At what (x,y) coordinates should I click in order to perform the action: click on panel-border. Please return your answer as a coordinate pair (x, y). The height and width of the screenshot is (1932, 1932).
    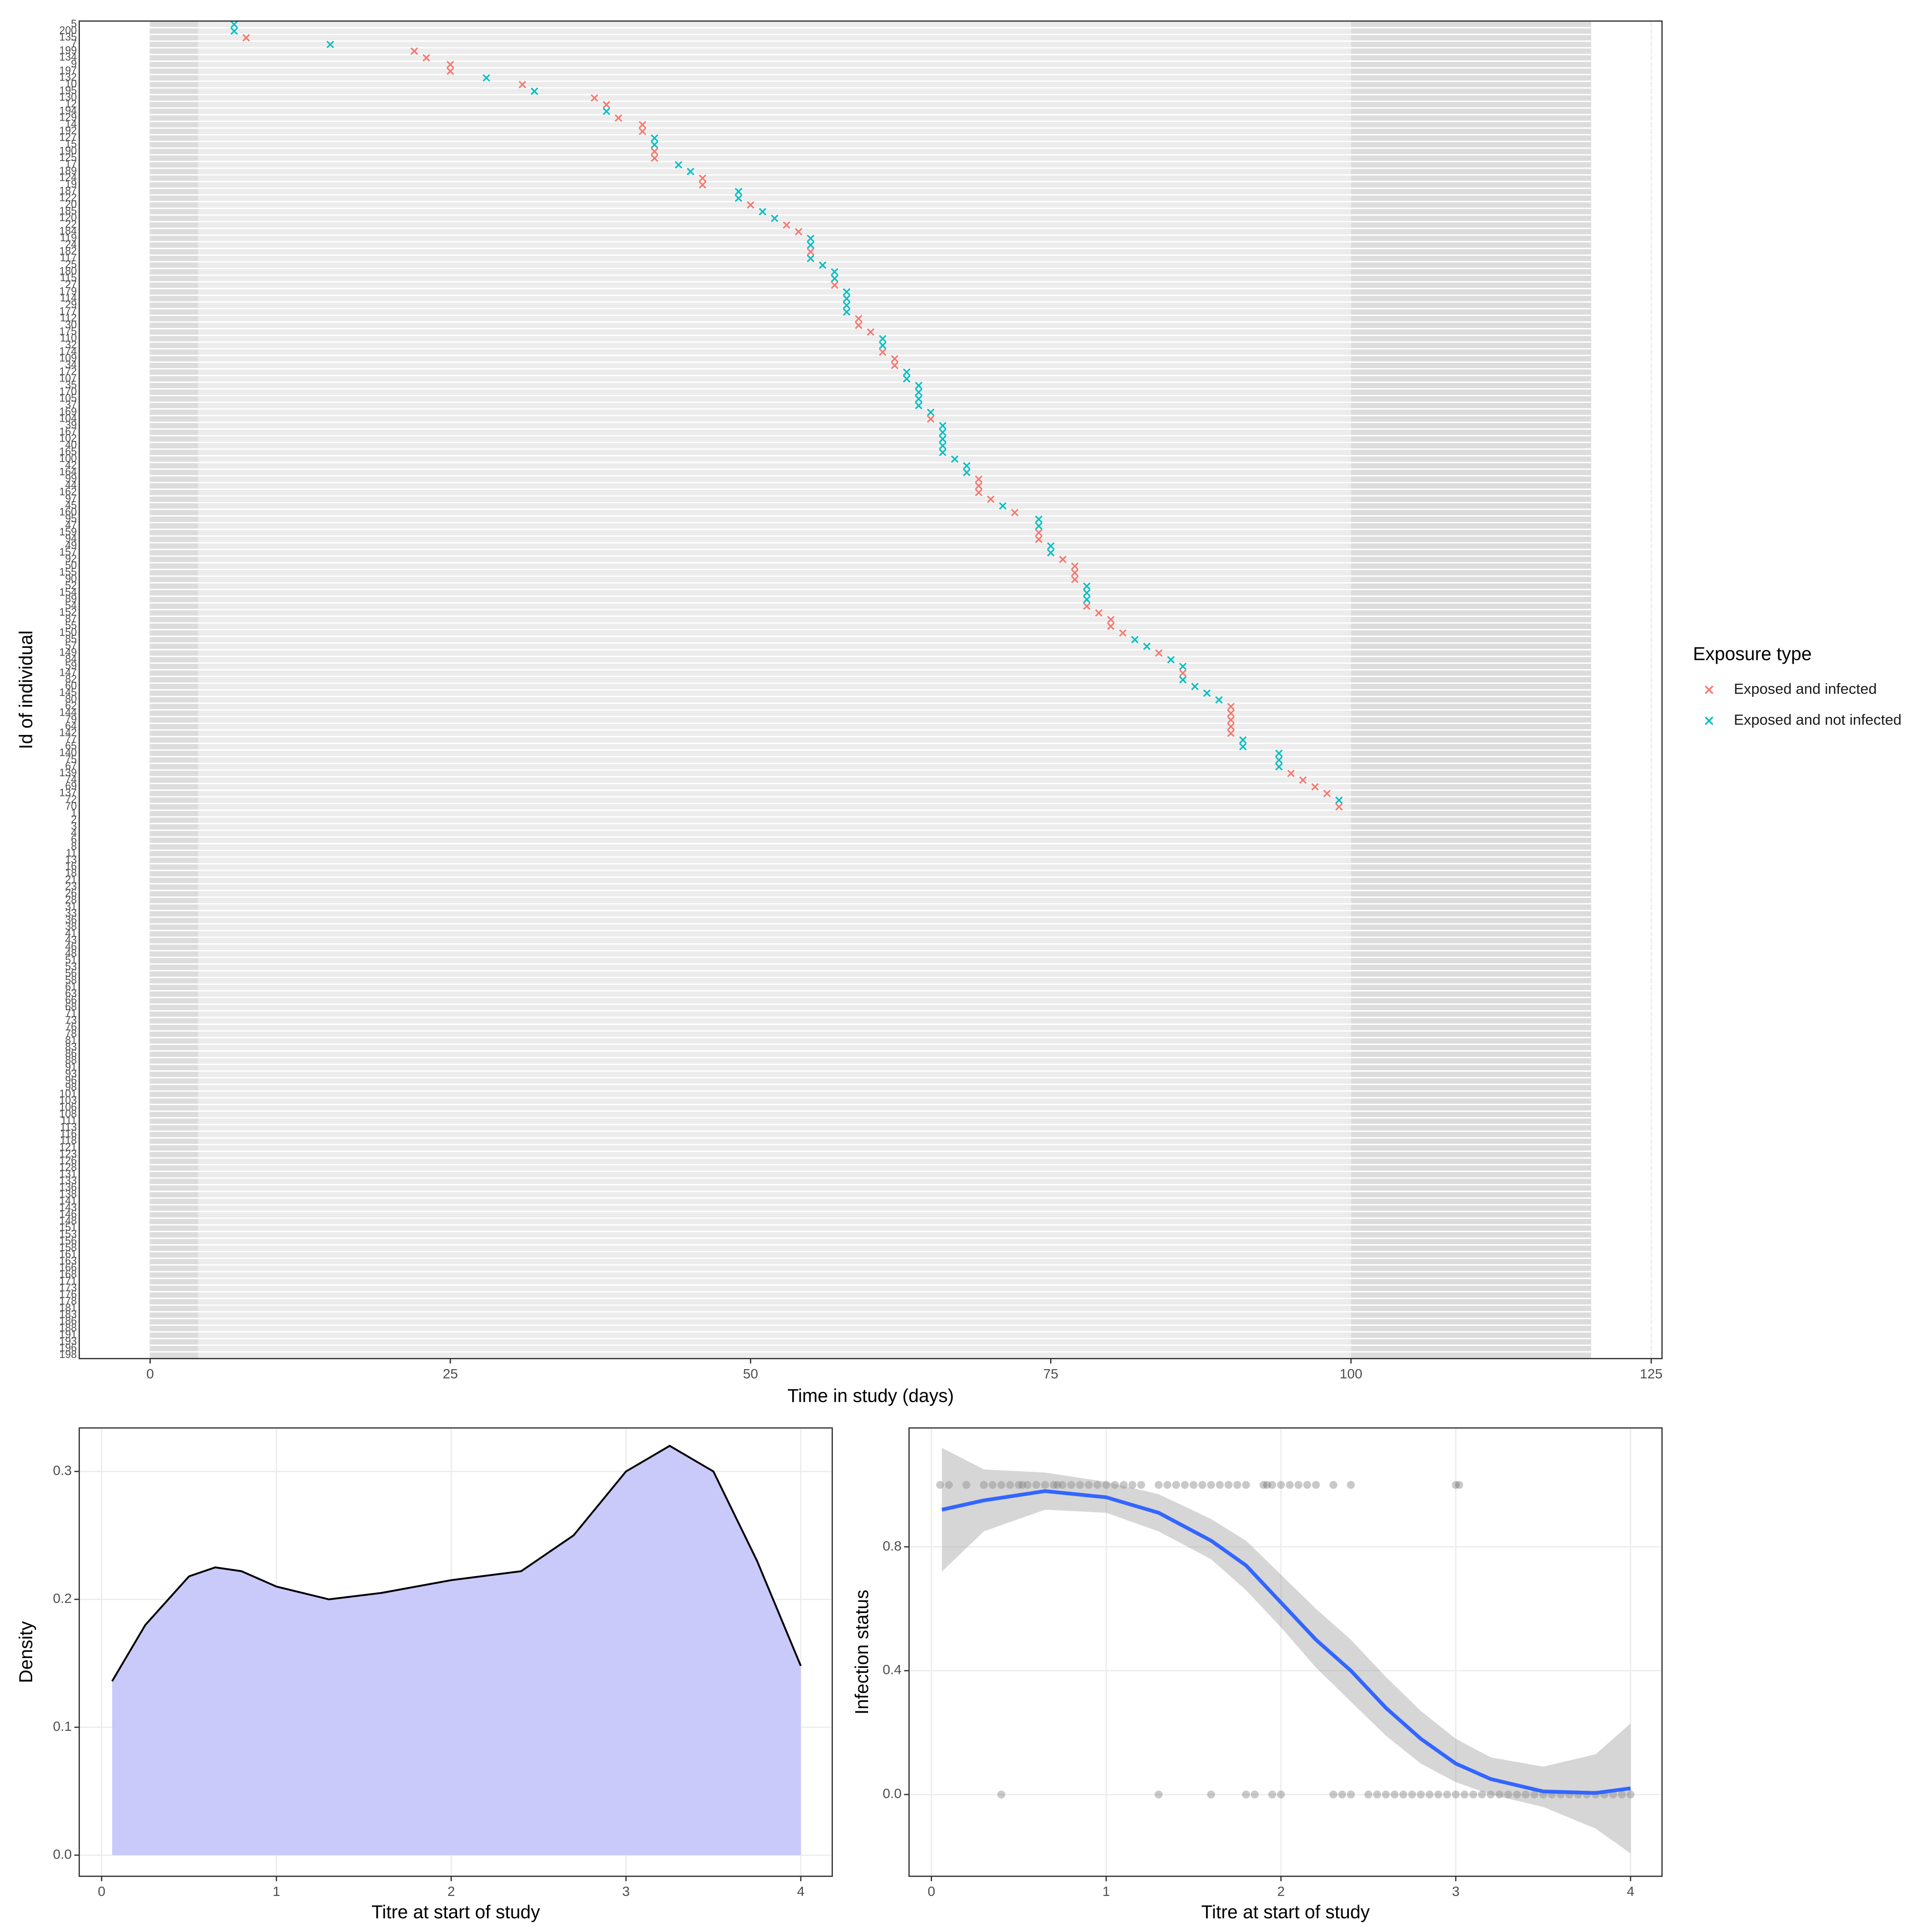
    Looking at the image, I should click on (456, 1652).